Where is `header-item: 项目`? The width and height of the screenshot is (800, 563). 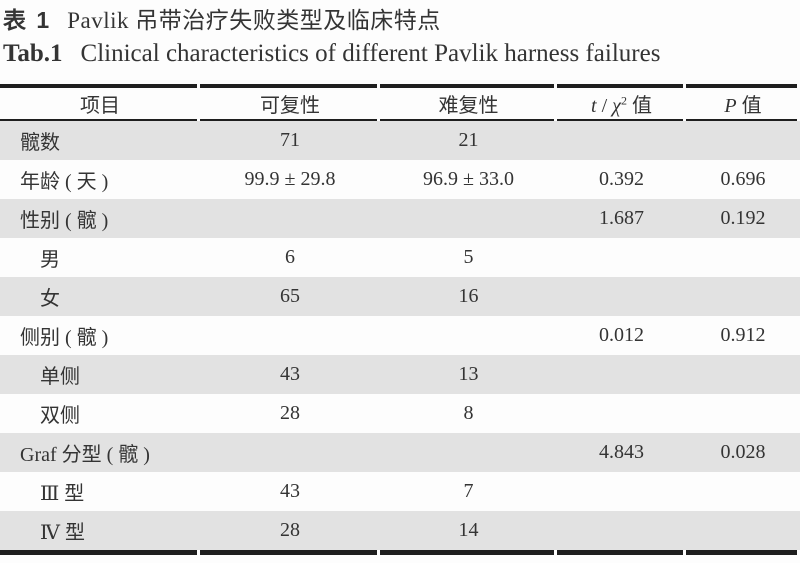 header-item: 项目 is located at coordinates (100, 106).